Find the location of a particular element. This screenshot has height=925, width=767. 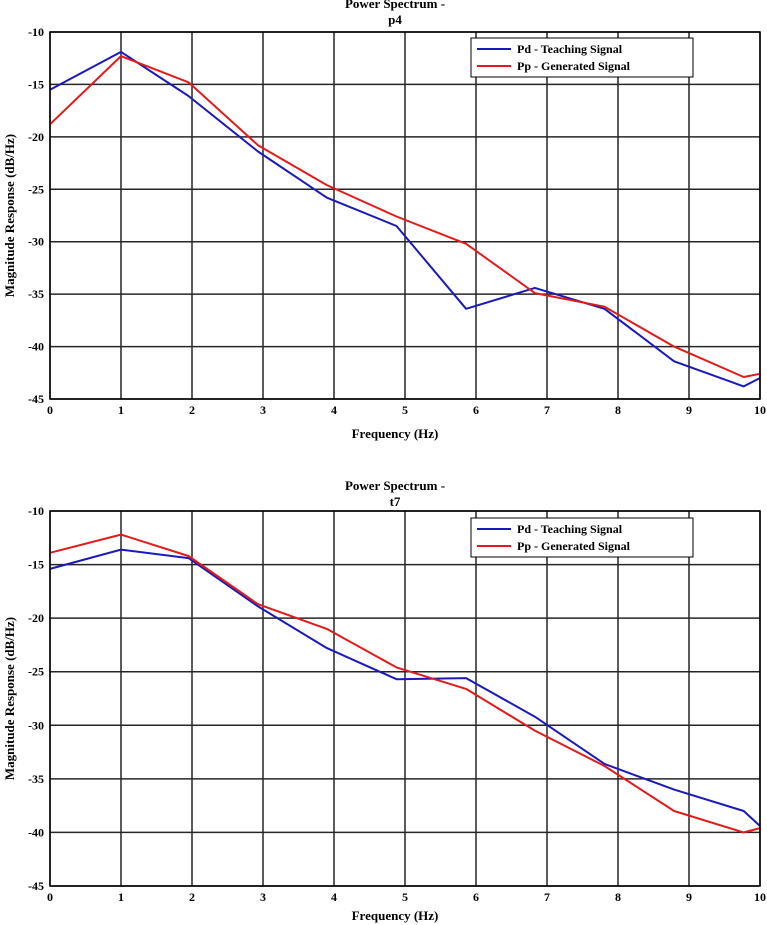

chart-title-line-2: p4 is located at coordinates (395, 19).